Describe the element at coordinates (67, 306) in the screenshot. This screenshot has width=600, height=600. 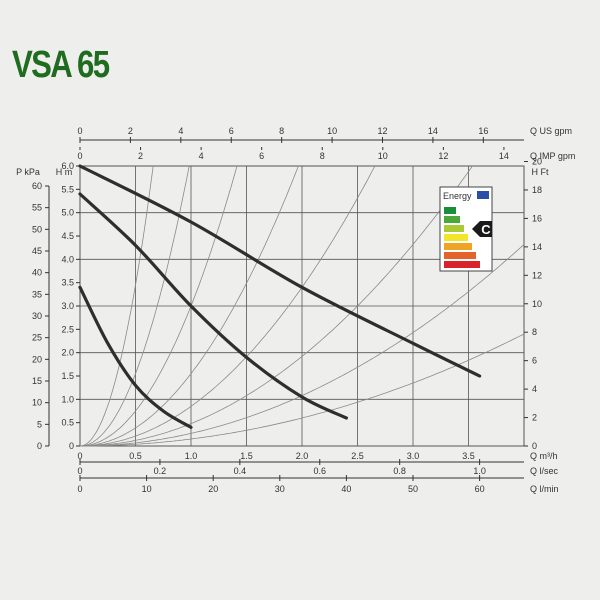
I see `head-tick-label: 3.0` at that location.